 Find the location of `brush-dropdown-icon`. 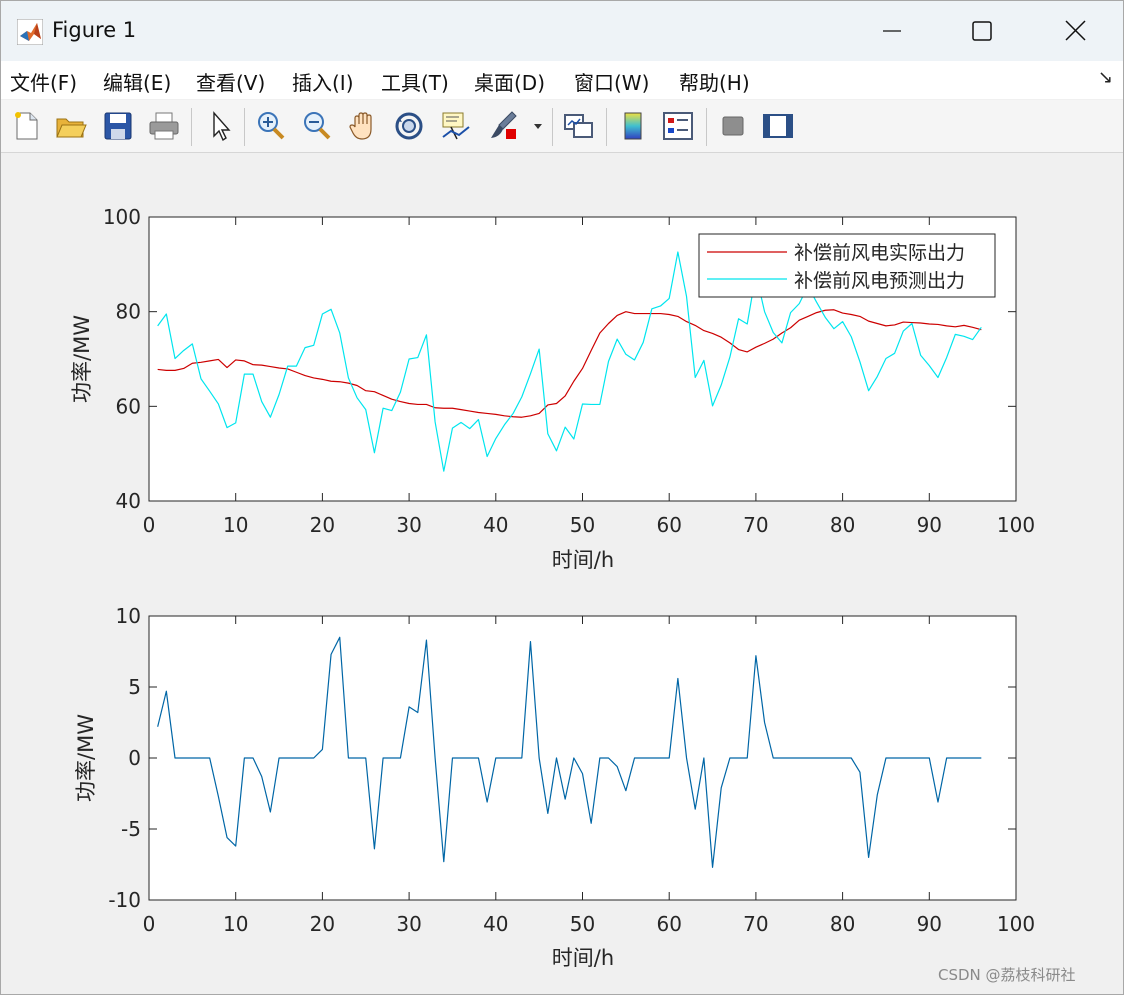

brush-dropdown-icon is located at coordinates (538, 126).